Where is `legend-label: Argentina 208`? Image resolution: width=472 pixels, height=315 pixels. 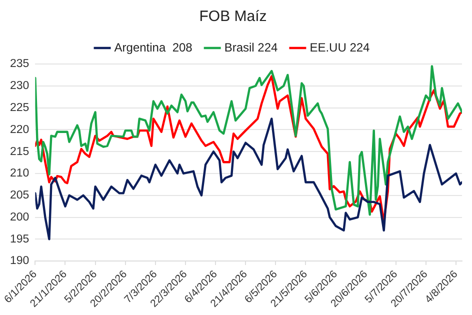 legend-label: Argentina 208 is located at coordinates (153, 47).